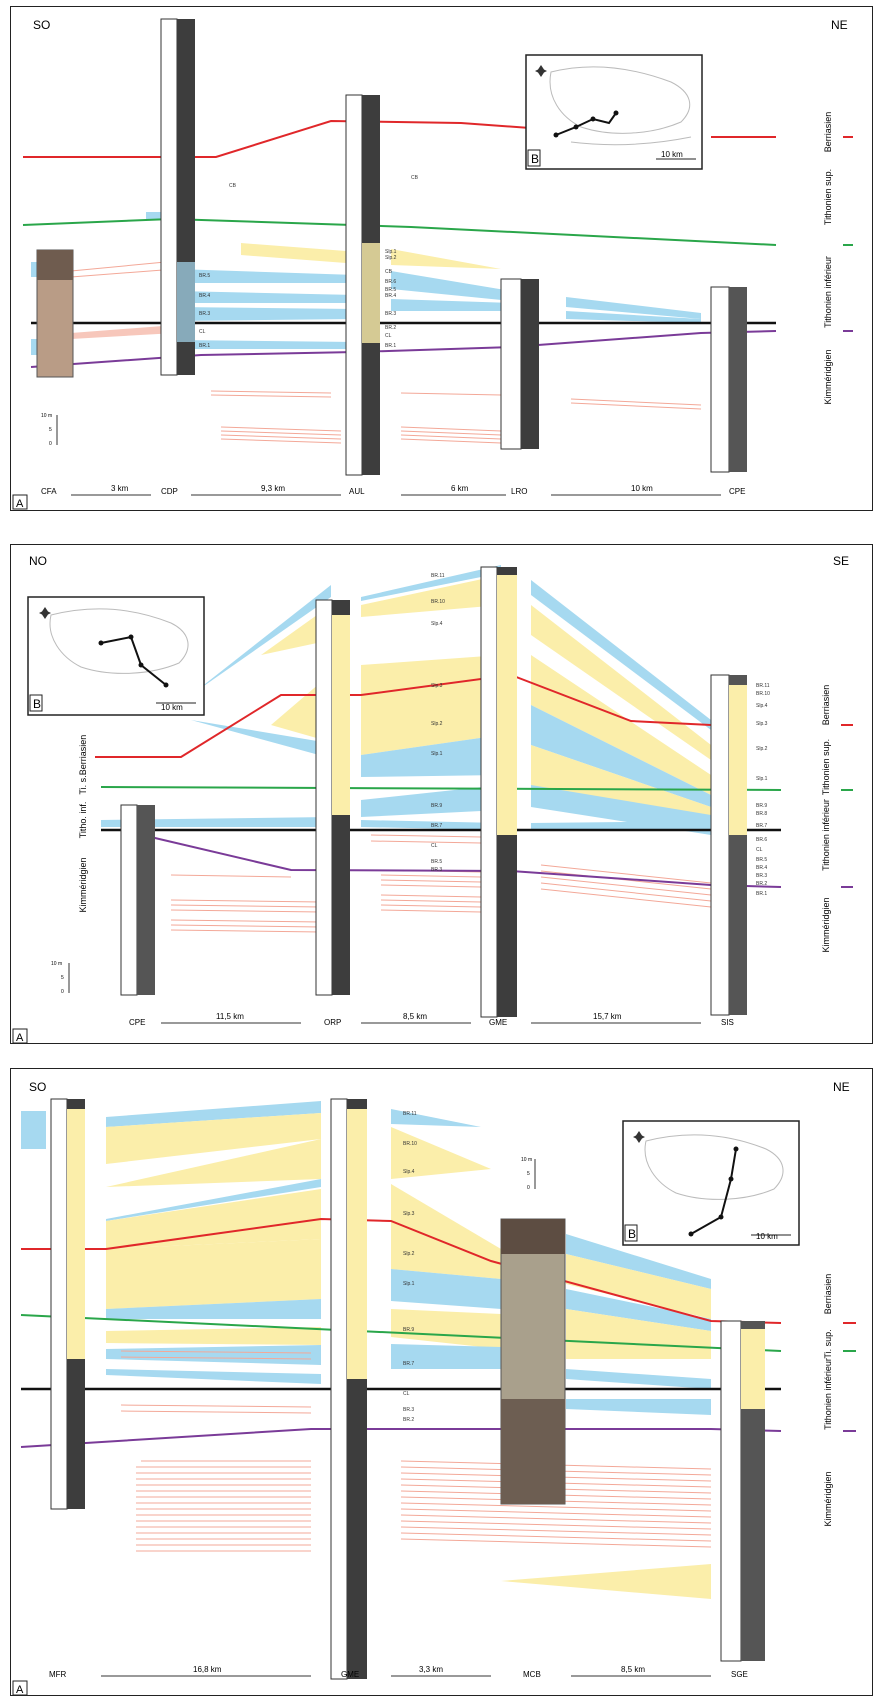 The height and width of the screenshot is (1698, 883). I want to click on distance-label: 11,5 km, so click(230, 1016).